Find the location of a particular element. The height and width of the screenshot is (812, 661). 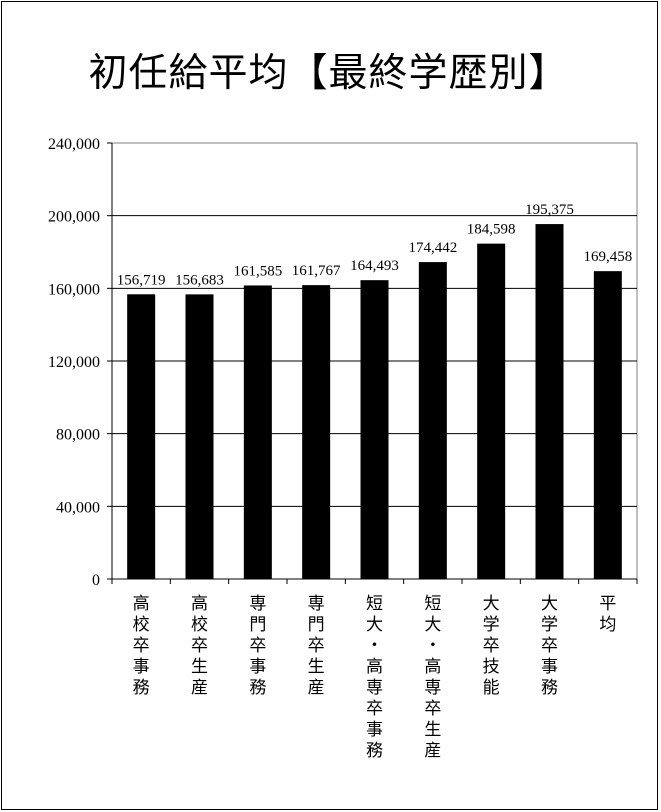

data-label: 161,585 is located at coordinates (257, 271).